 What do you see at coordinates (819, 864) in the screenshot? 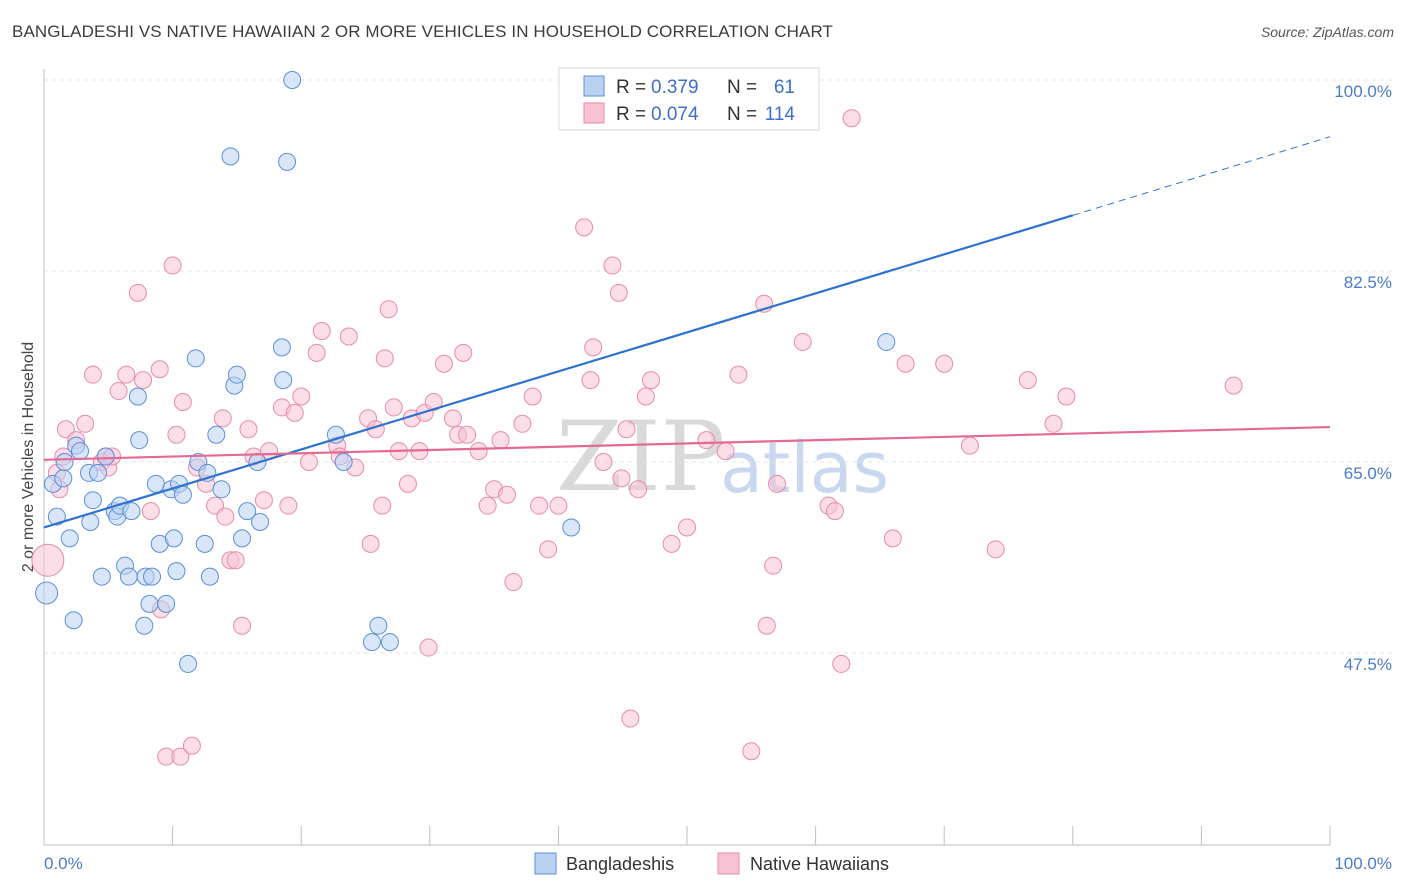
I see `bottom-legend-native-hawaiians: Native Hawaiians` at bounding box center [819, 864].